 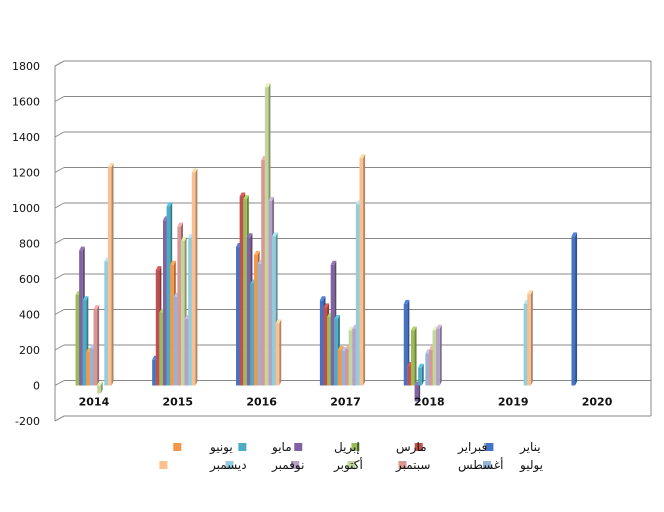 I want to click on x-category-label: 2019, so click(x=513, y=402).